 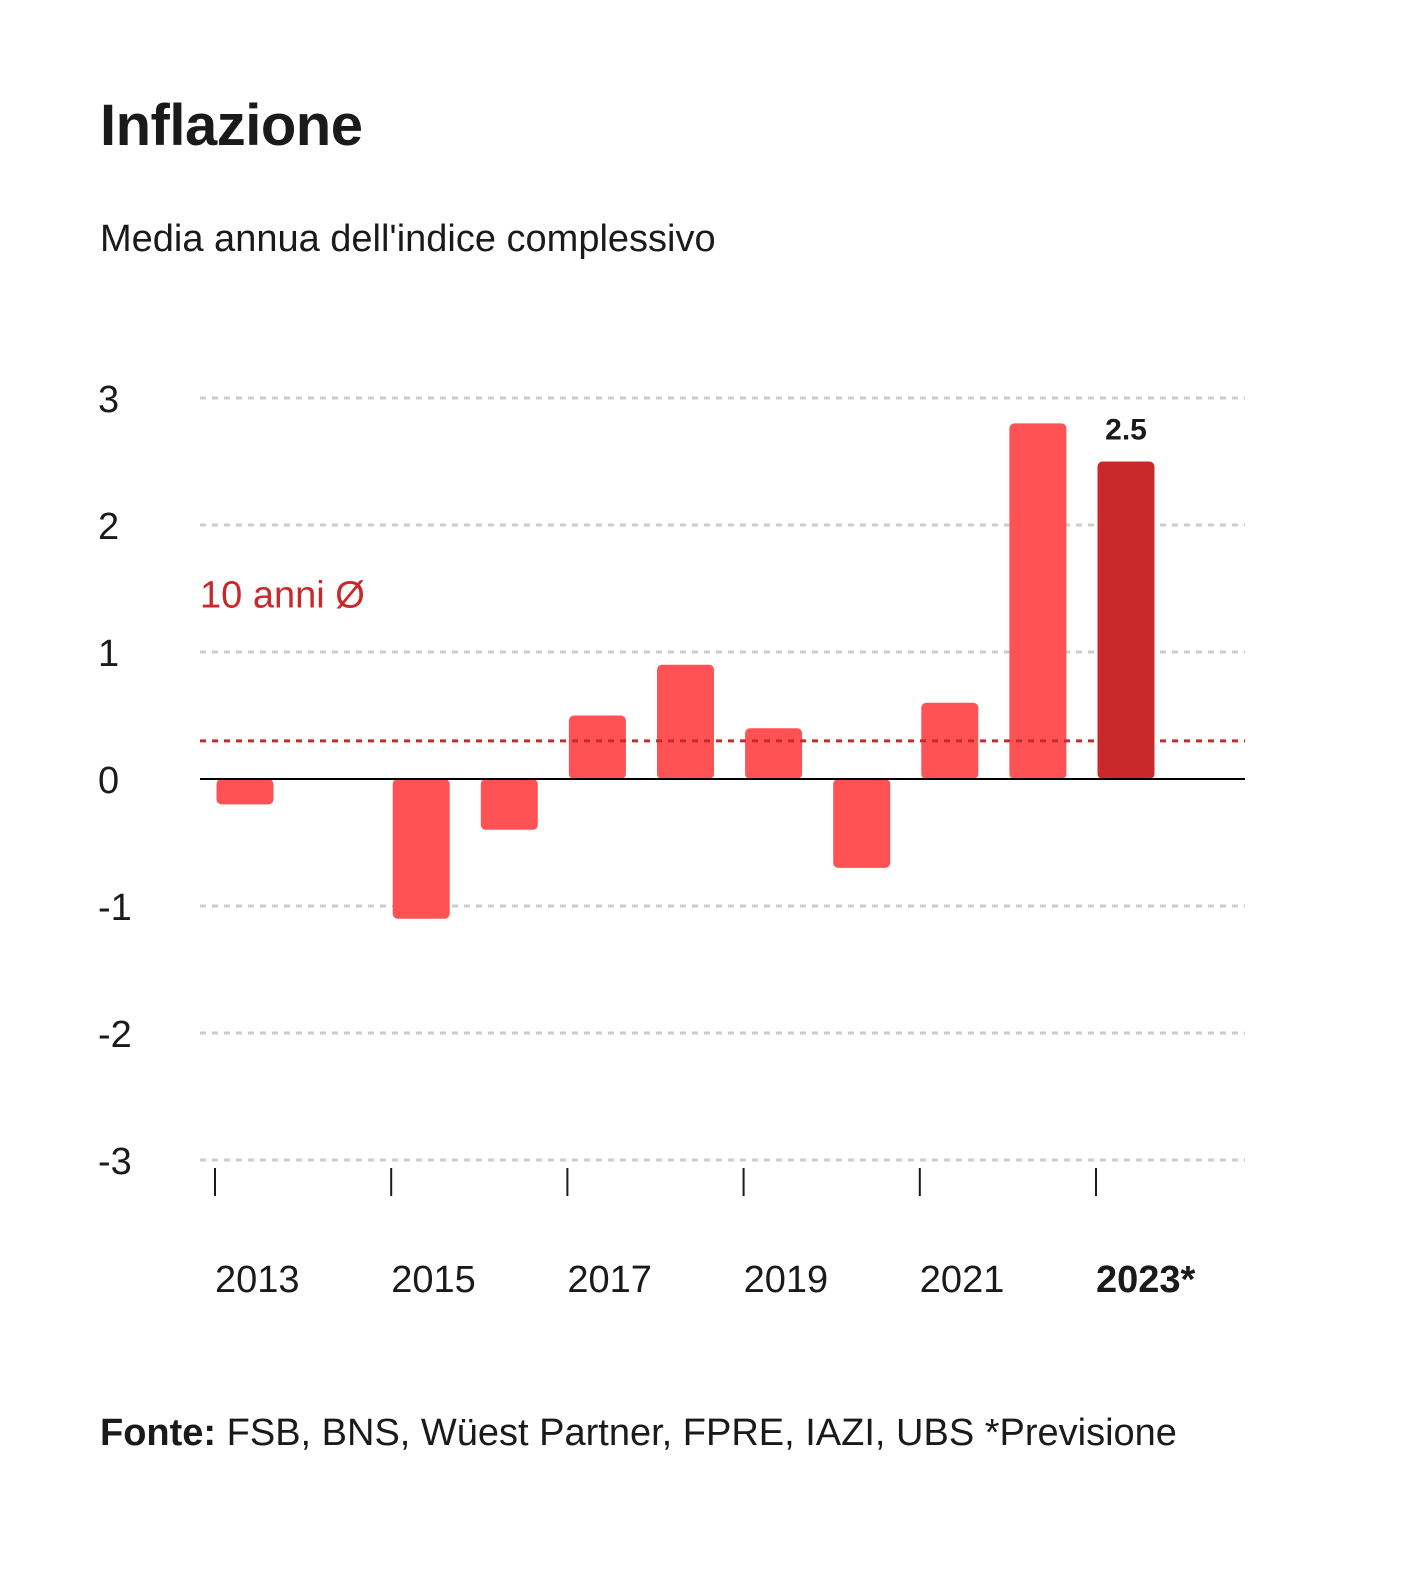 I want to click on x-tick-label: 2015, so click(x=433, y=1280).